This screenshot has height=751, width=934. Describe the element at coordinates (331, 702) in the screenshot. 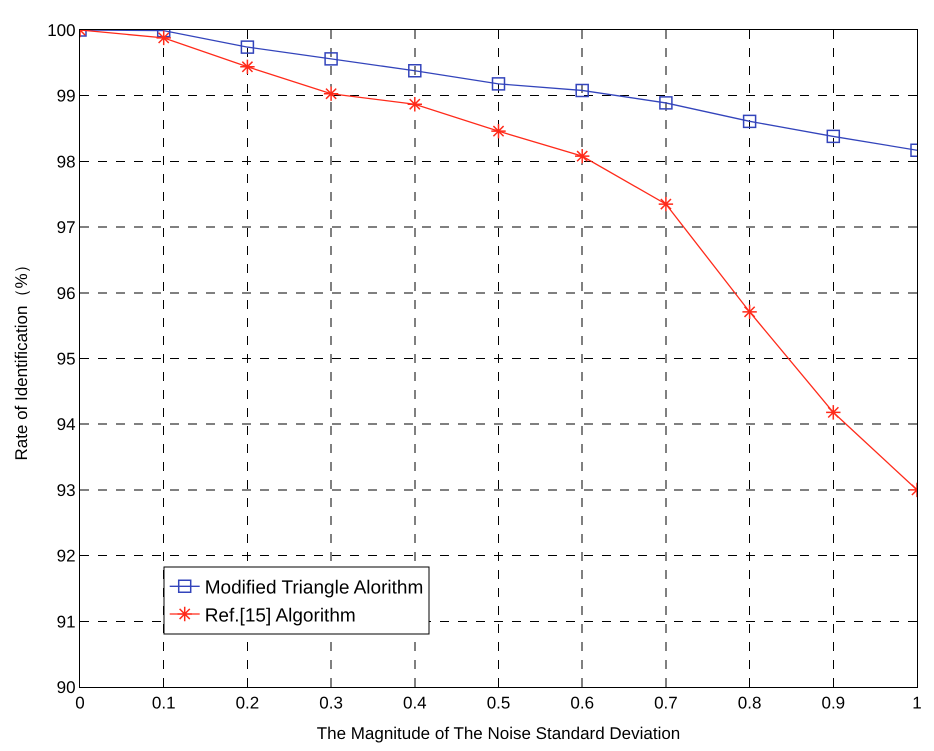

I see `x-tick-label: 0.3` at that location.